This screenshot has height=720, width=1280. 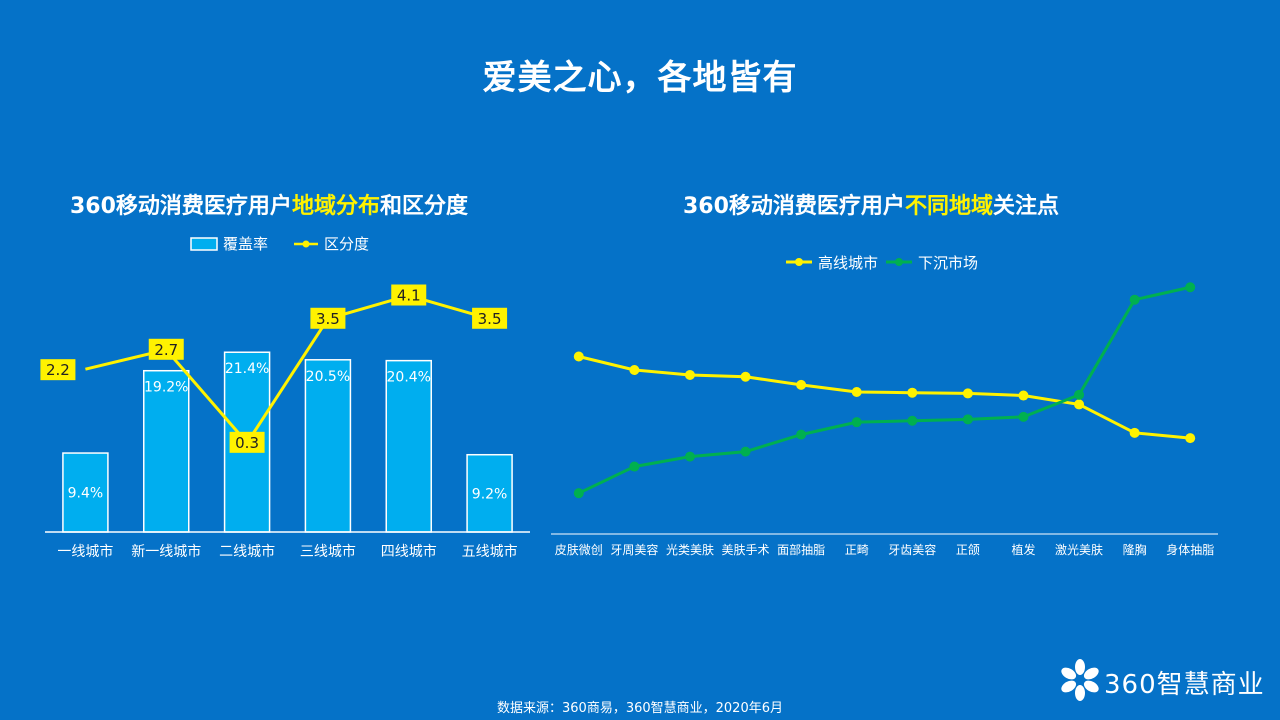 I want to click on x-tick-label: 牙齿美容, so click(x=912, y=549).